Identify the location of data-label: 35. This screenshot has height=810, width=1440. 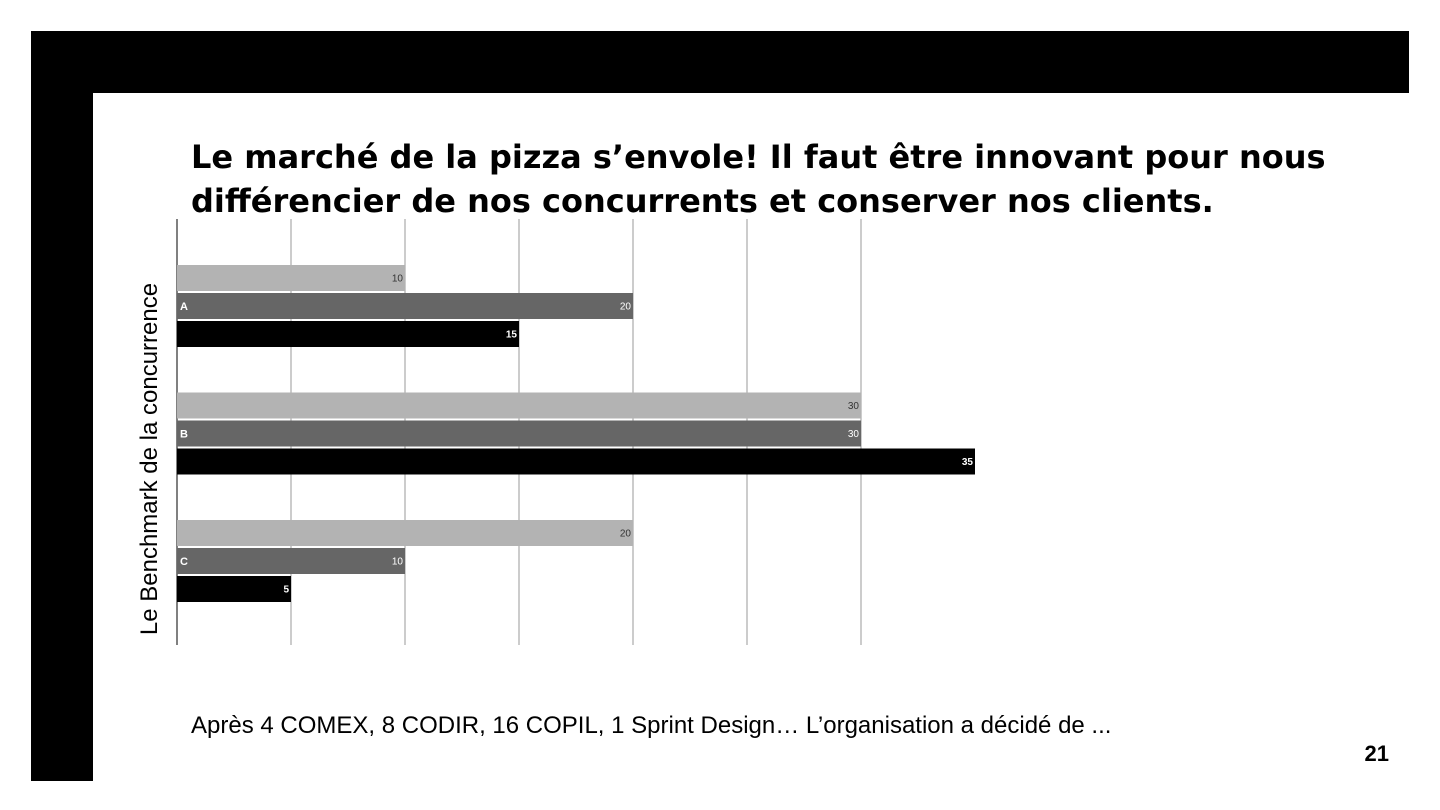
(968, 462).